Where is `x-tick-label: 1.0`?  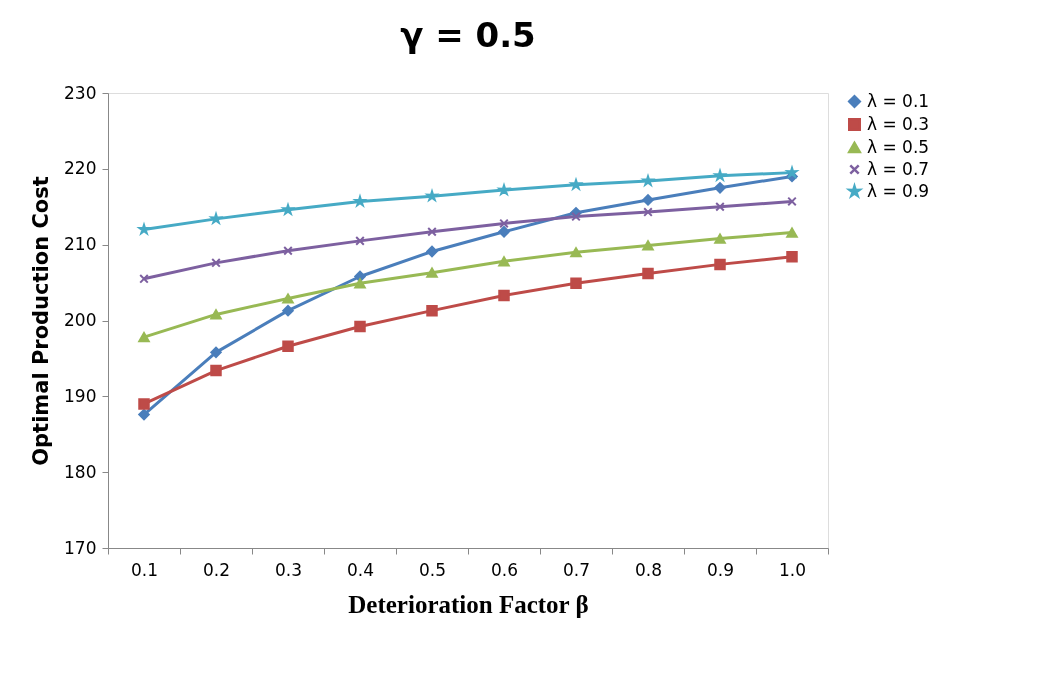 x-tick-label: 1.0 is located at coordinates (792, 569).